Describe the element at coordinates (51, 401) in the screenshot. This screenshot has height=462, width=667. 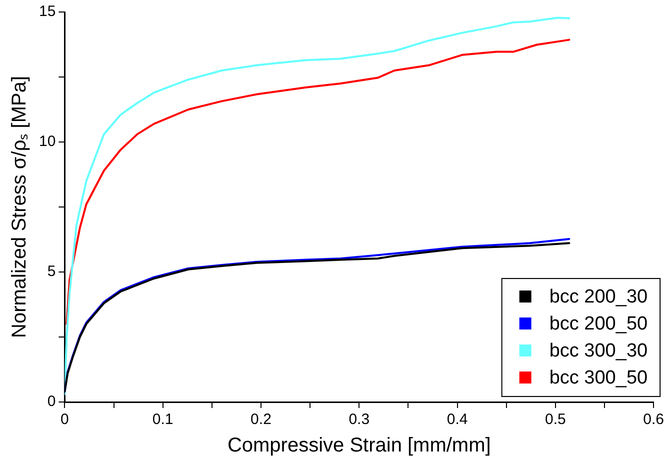
I see `y-tick-label: 0` at that location.